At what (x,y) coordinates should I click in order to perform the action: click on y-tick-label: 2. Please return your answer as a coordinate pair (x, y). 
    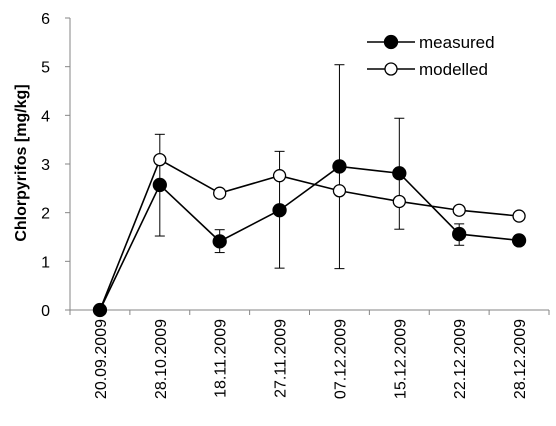
    Looking at the image, I should click on (45, 214).